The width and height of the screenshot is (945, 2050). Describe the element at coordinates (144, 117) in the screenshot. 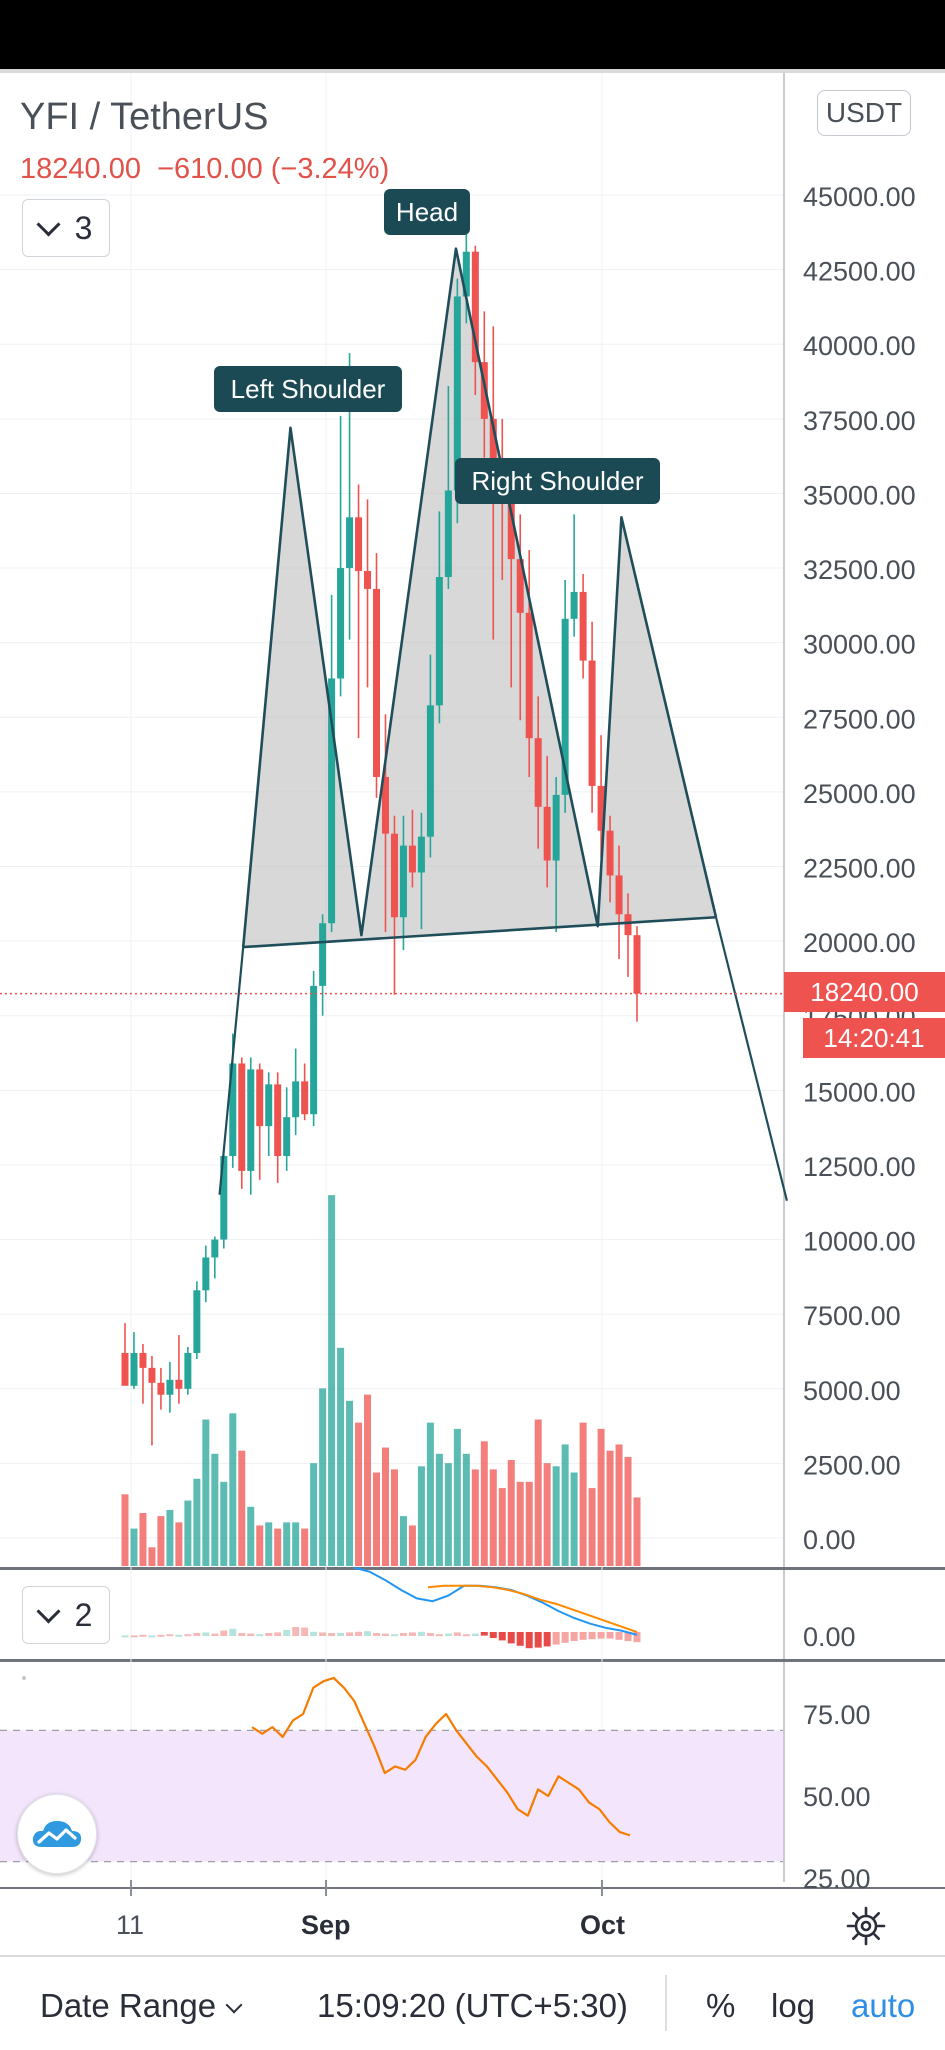

I see `symbol-title: YFI / TetherUS` at that location.